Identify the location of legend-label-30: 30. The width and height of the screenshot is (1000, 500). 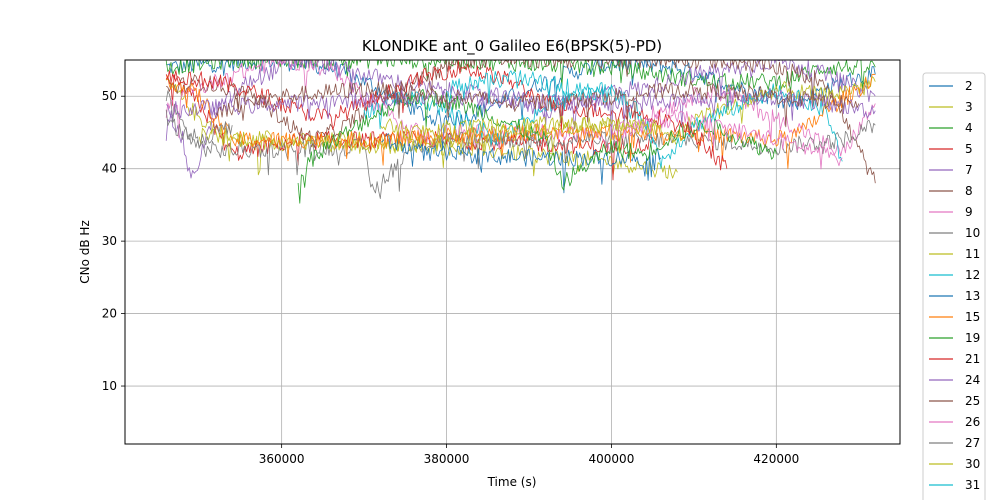
(972, 464).